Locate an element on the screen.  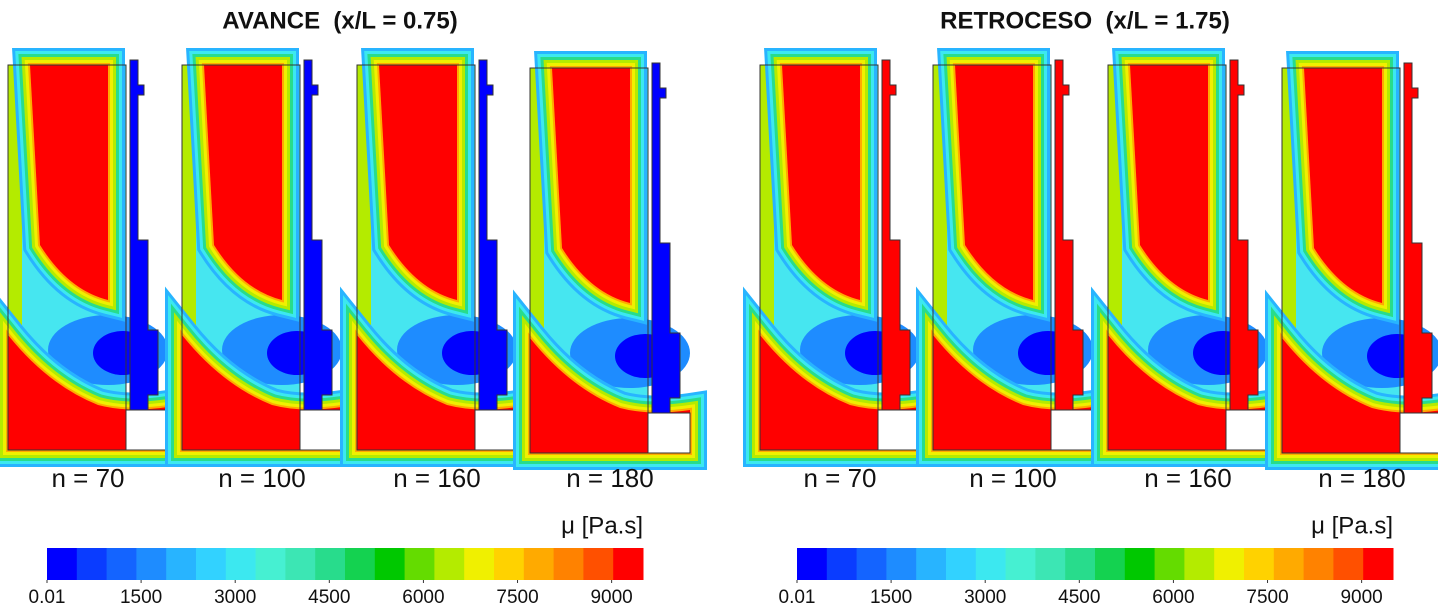
figure-title: AVANCE (x/L = 0.75) is located at coordinates (339, 20).